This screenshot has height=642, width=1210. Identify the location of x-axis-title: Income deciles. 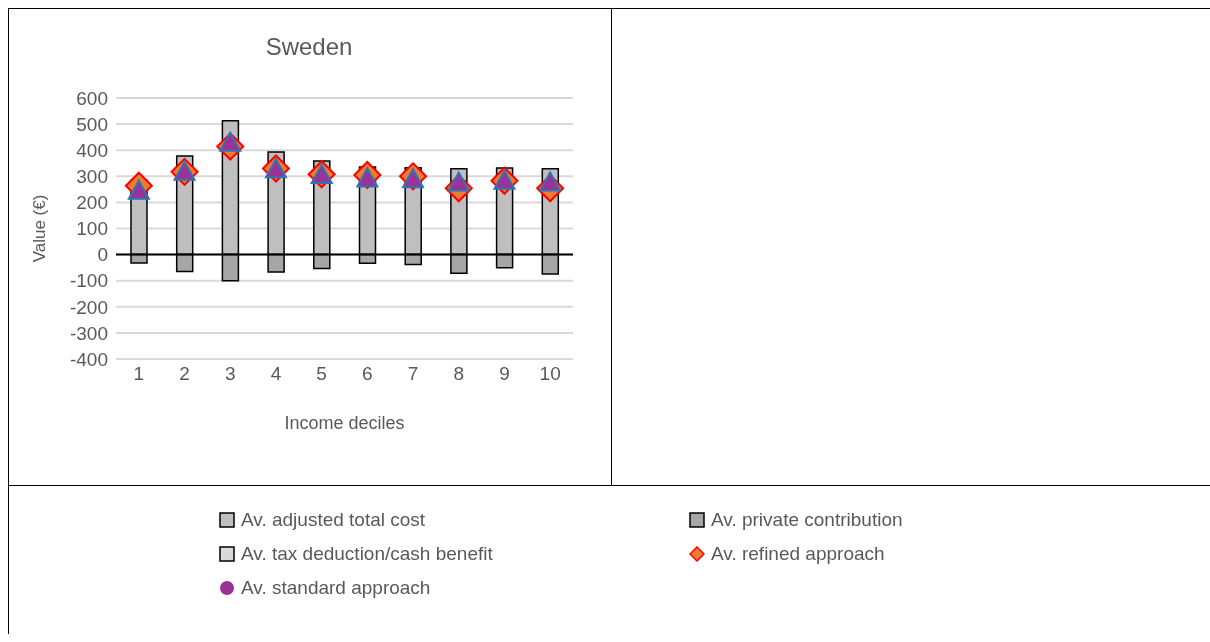
(344, 423).